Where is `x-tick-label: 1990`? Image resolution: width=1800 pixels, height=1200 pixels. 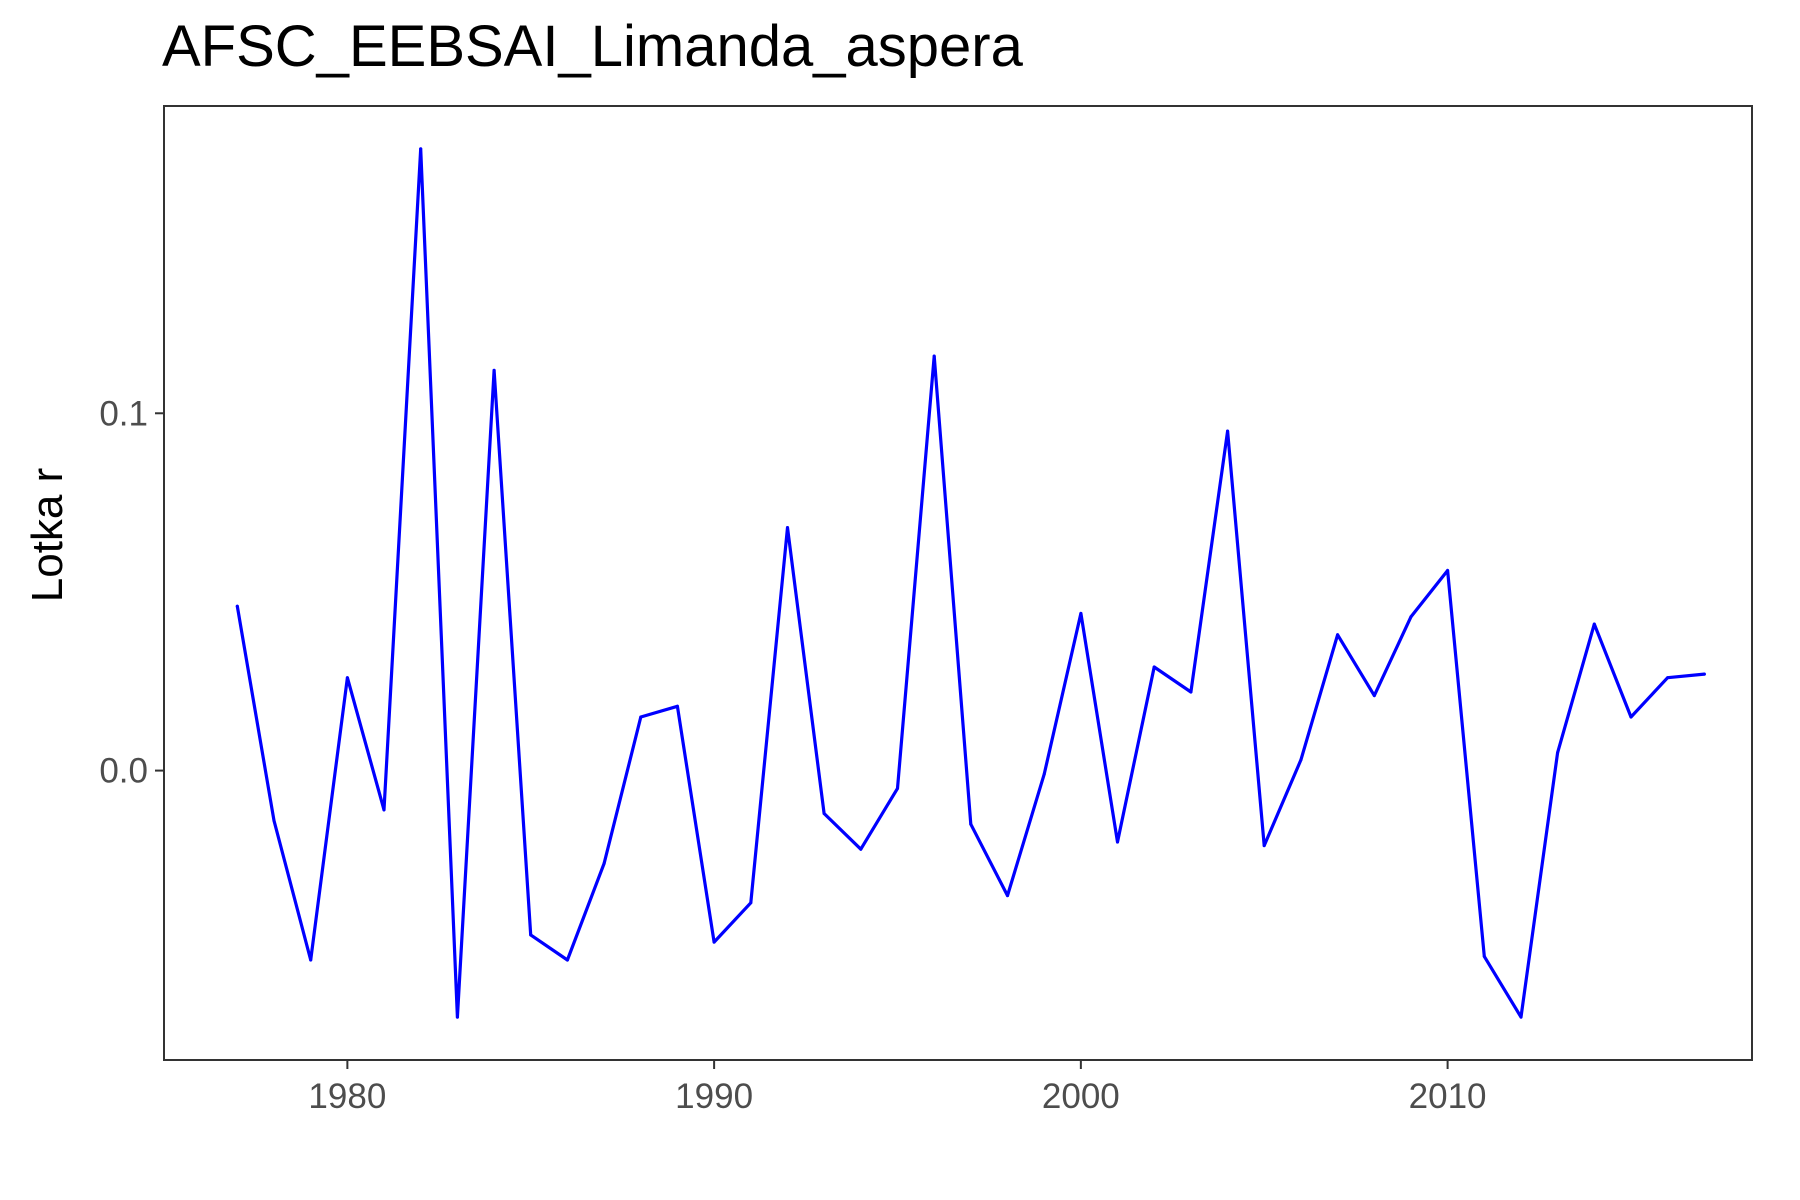
x-tick-label: 1990 is located at coordinates (714, 1096).